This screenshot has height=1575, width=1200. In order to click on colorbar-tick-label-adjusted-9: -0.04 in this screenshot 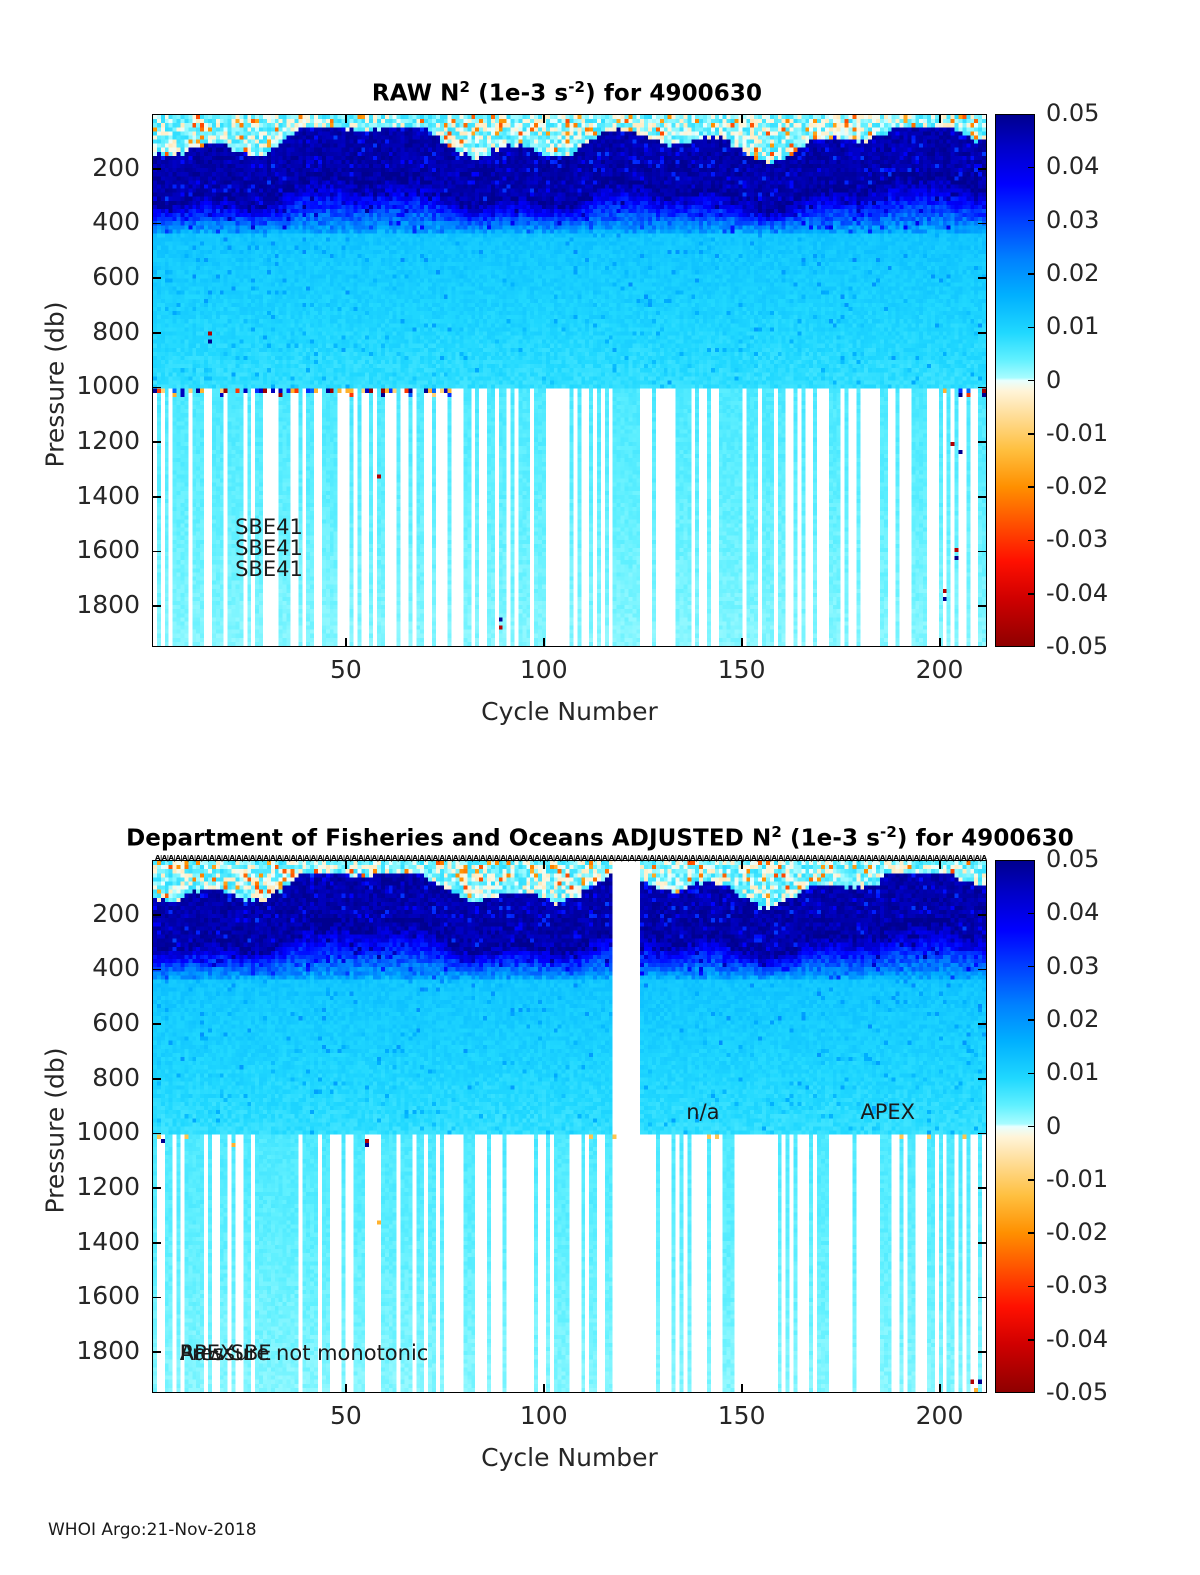, I will do `click(1077, 1338)`.